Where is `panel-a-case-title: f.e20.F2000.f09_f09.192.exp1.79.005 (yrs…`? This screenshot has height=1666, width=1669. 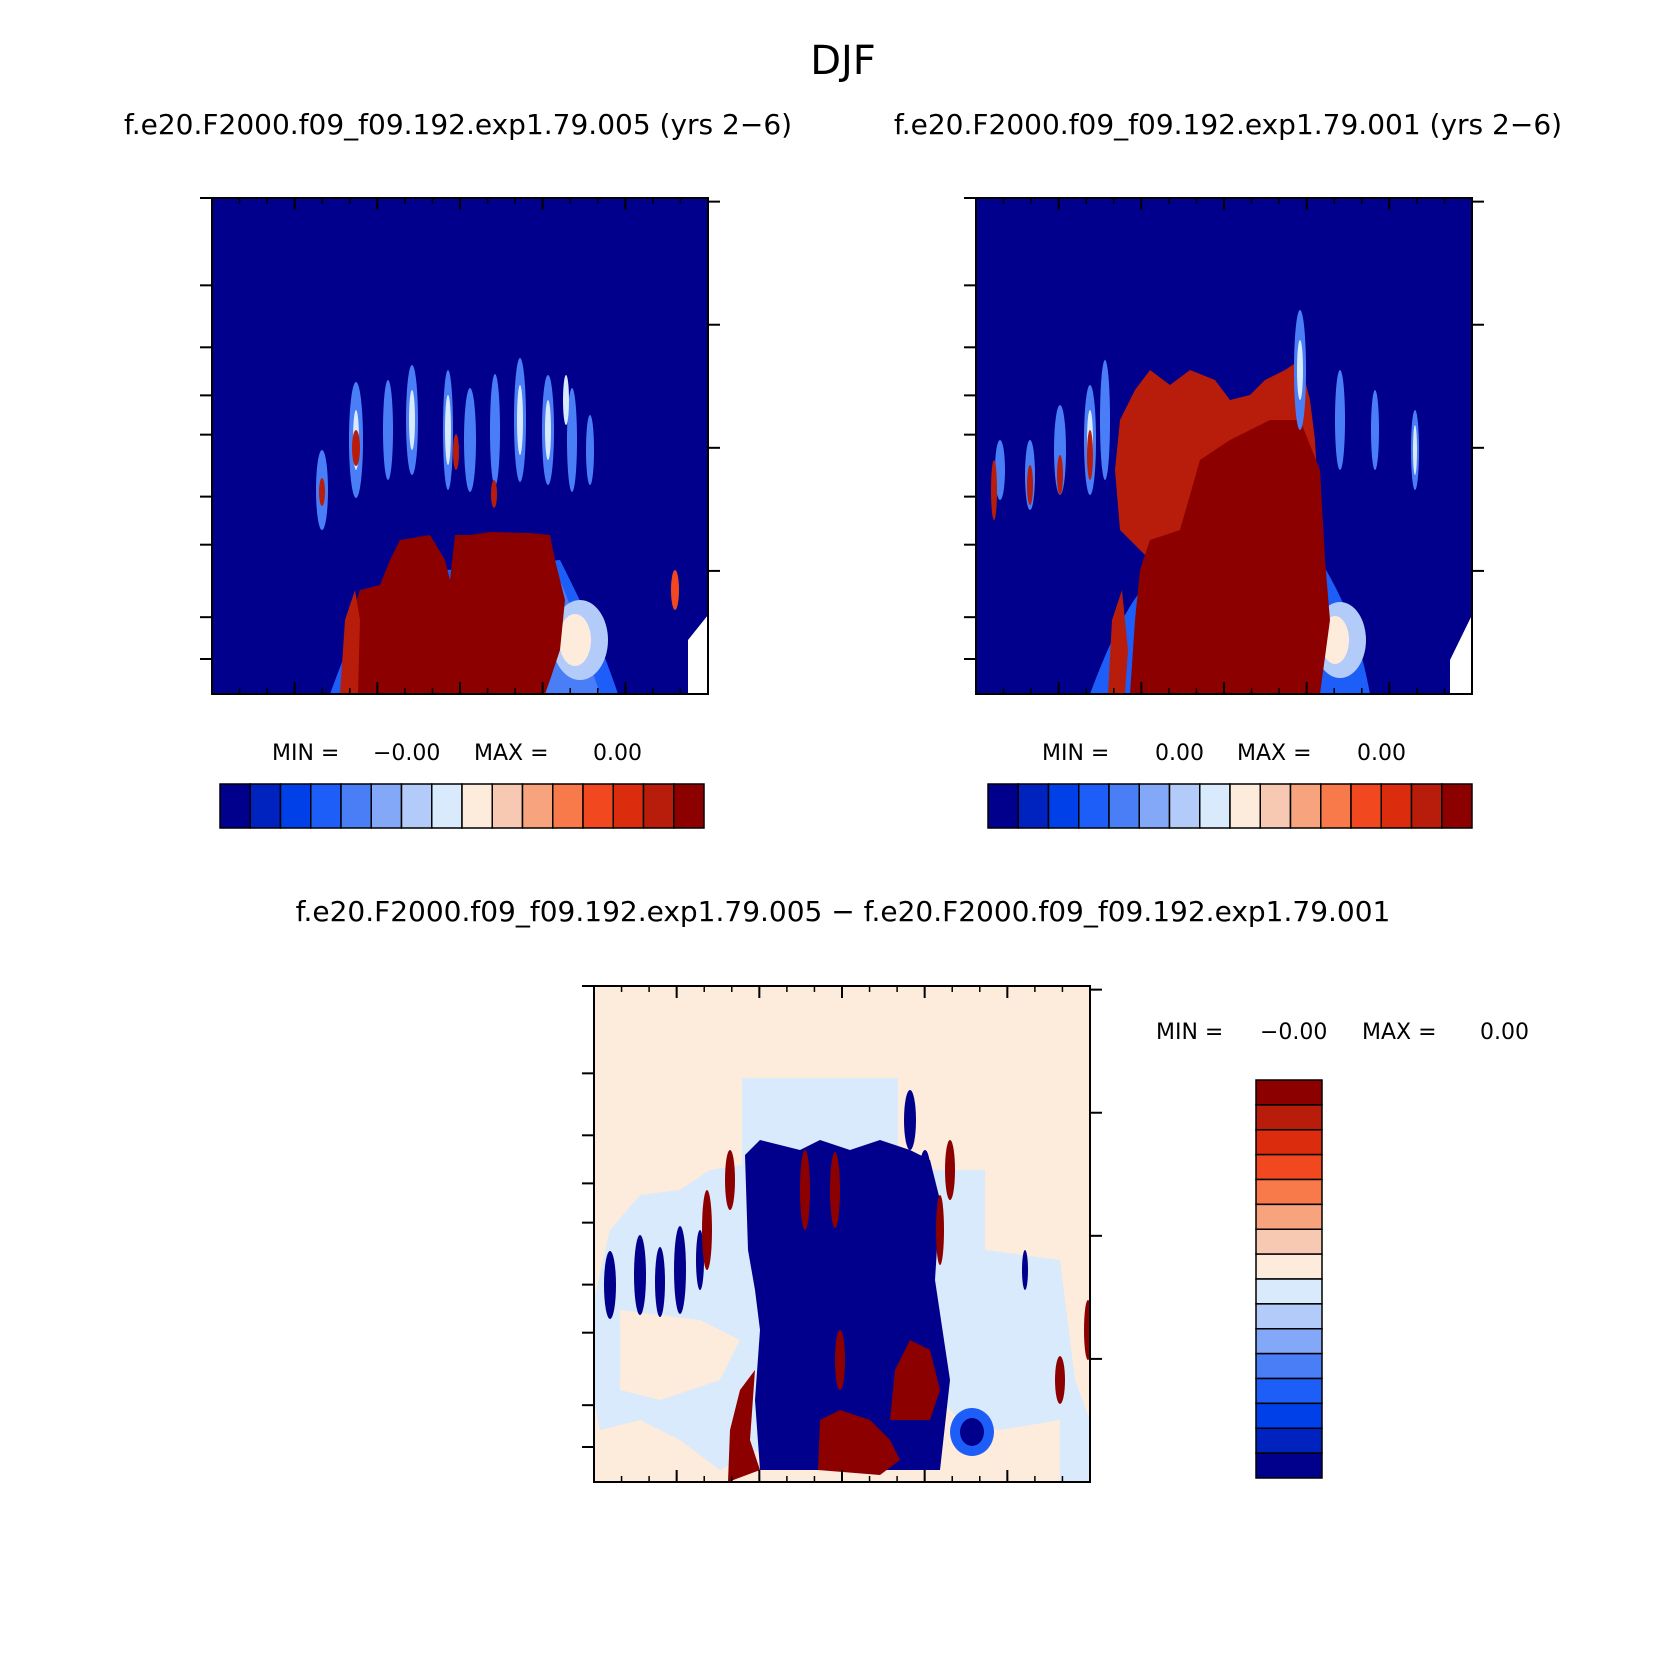 panel-a-case-title: f.e20.F2000.f09_f09.192.exp1.79.005 (yrs… is located at coordinates (458, 124).